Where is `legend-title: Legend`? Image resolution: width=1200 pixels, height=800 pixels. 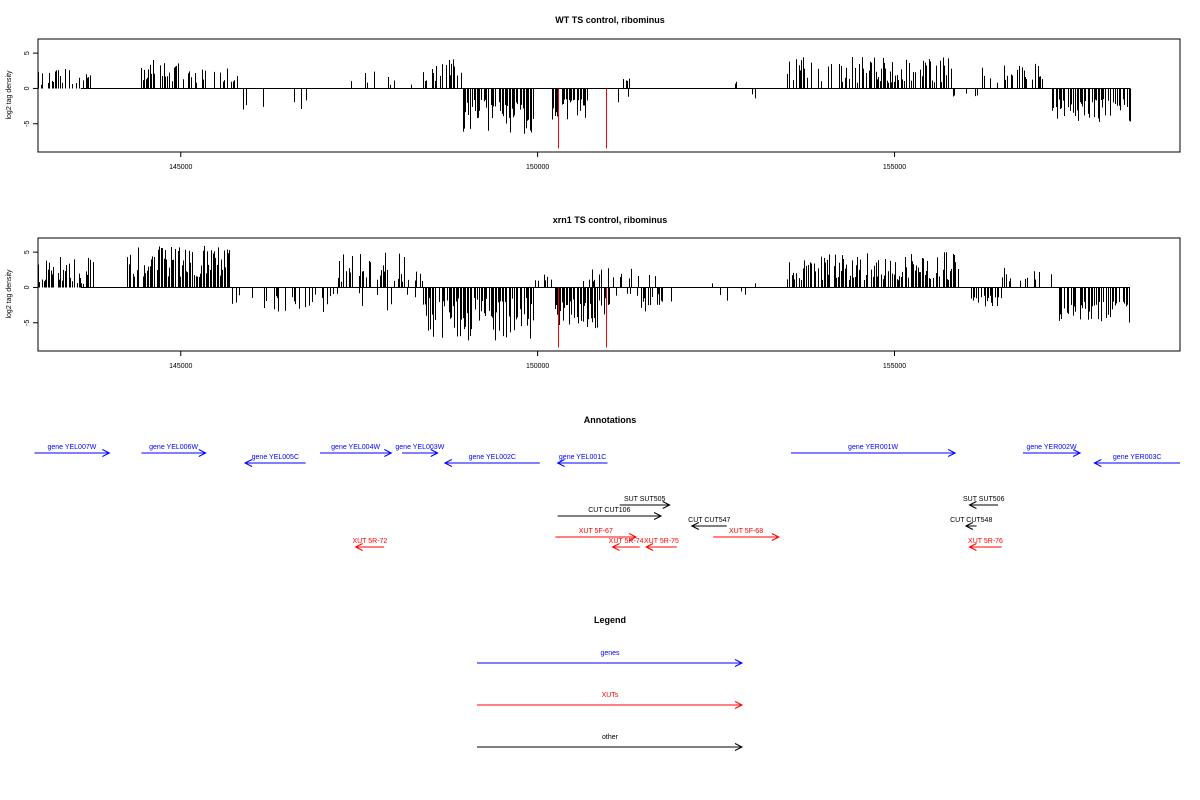 legend-title: Legend is located at coordinates (610, 620).